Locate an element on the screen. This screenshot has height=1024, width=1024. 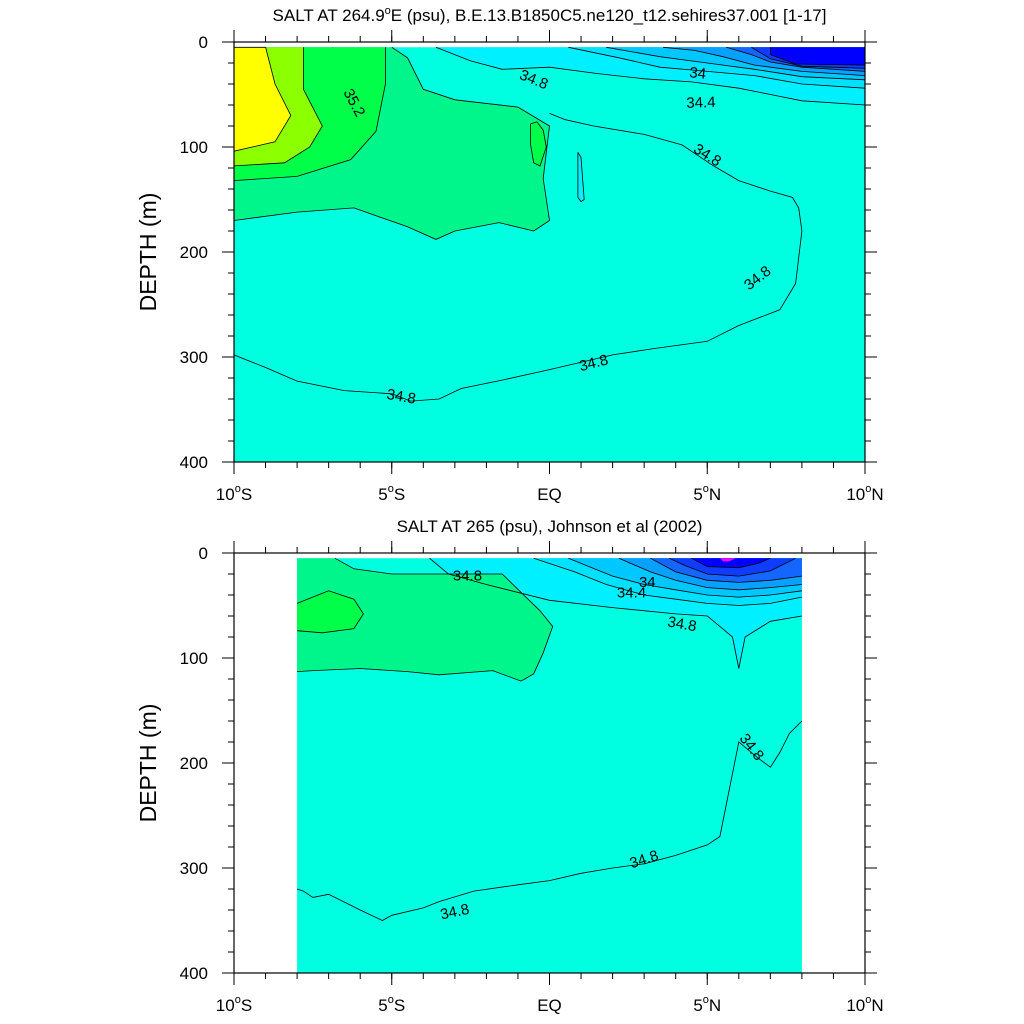
chart-title: SALT AT 265 (psu), Johnson et al (2002) is located at coordinates (550, 526).